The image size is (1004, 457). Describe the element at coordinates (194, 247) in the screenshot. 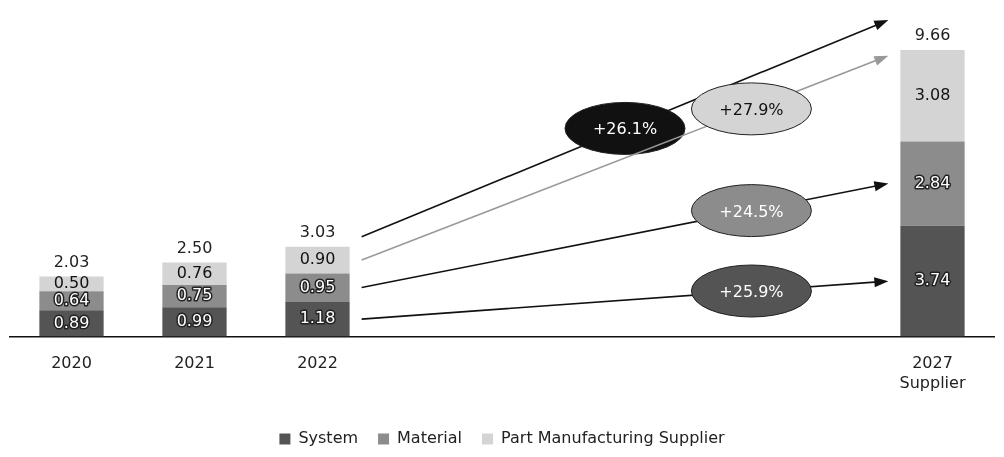

I see `total-label: 2.50` at that location.